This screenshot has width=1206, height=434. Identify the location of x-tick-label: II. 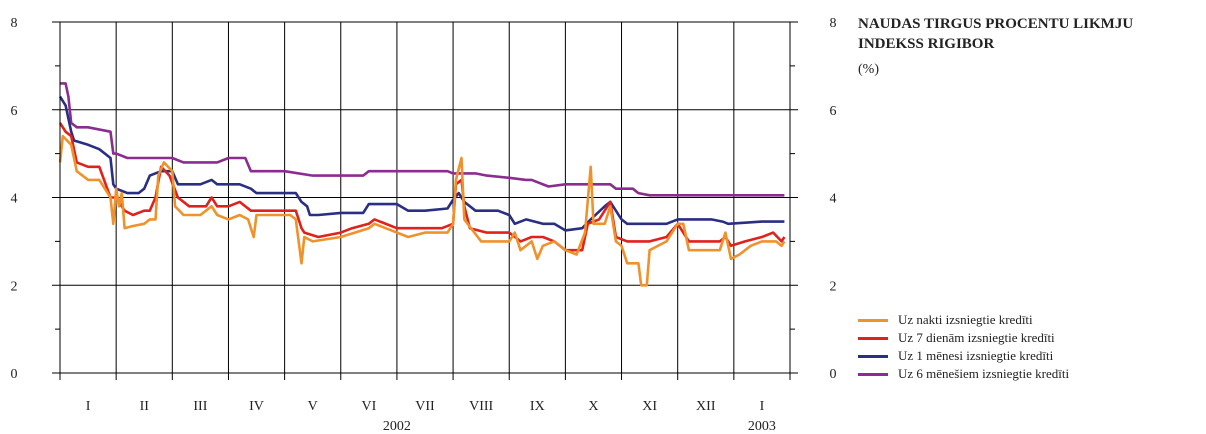
(145, 406).